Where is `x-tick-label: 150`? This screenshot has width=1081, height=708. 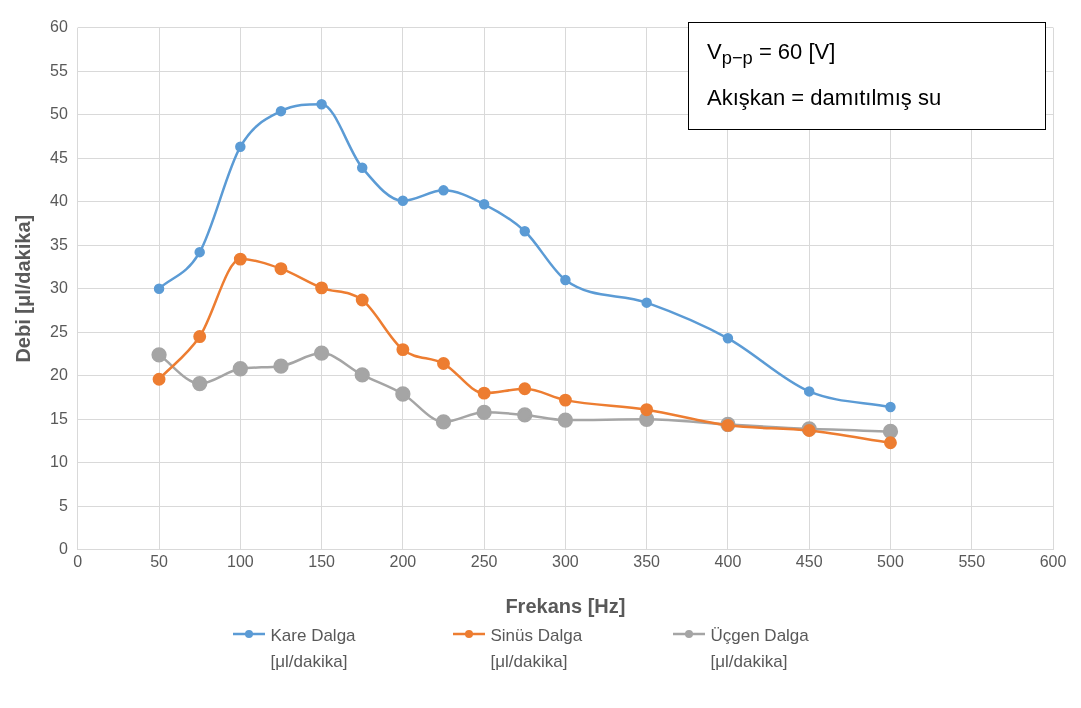 x-tick-label: 150 is located at coordinates (322, 561).